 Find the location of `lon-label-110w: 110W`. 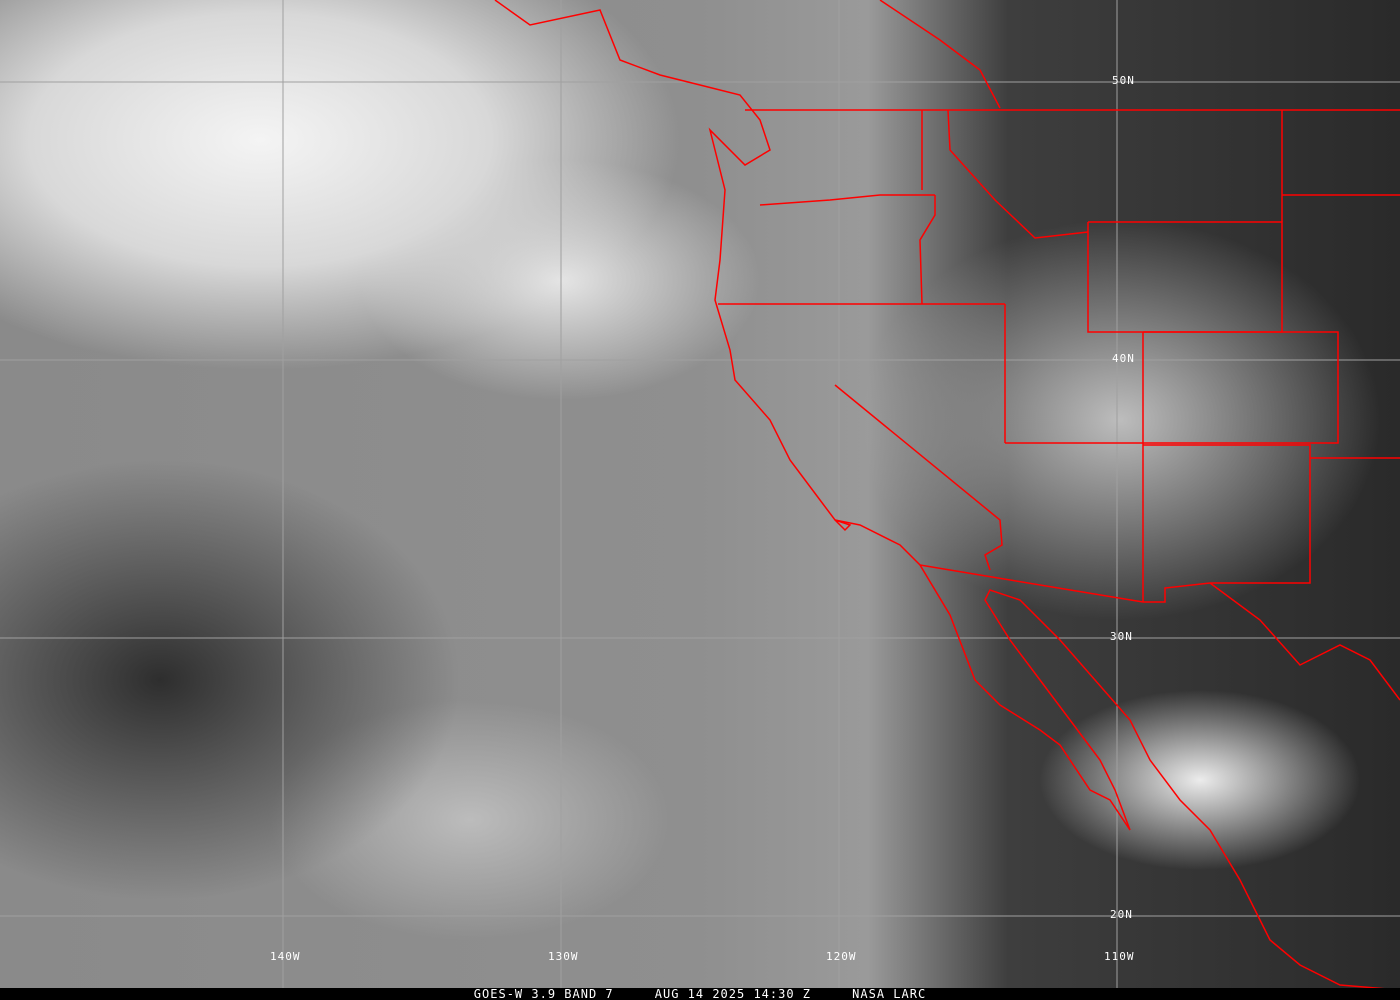

lon-label-110w: 110W is located at coordinates (1119, 956).